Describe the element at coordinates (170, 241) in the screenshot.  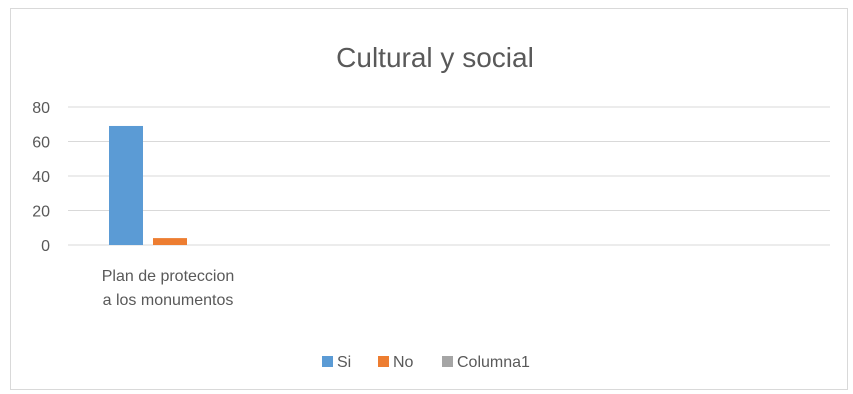
I see `bar-no` at that location.